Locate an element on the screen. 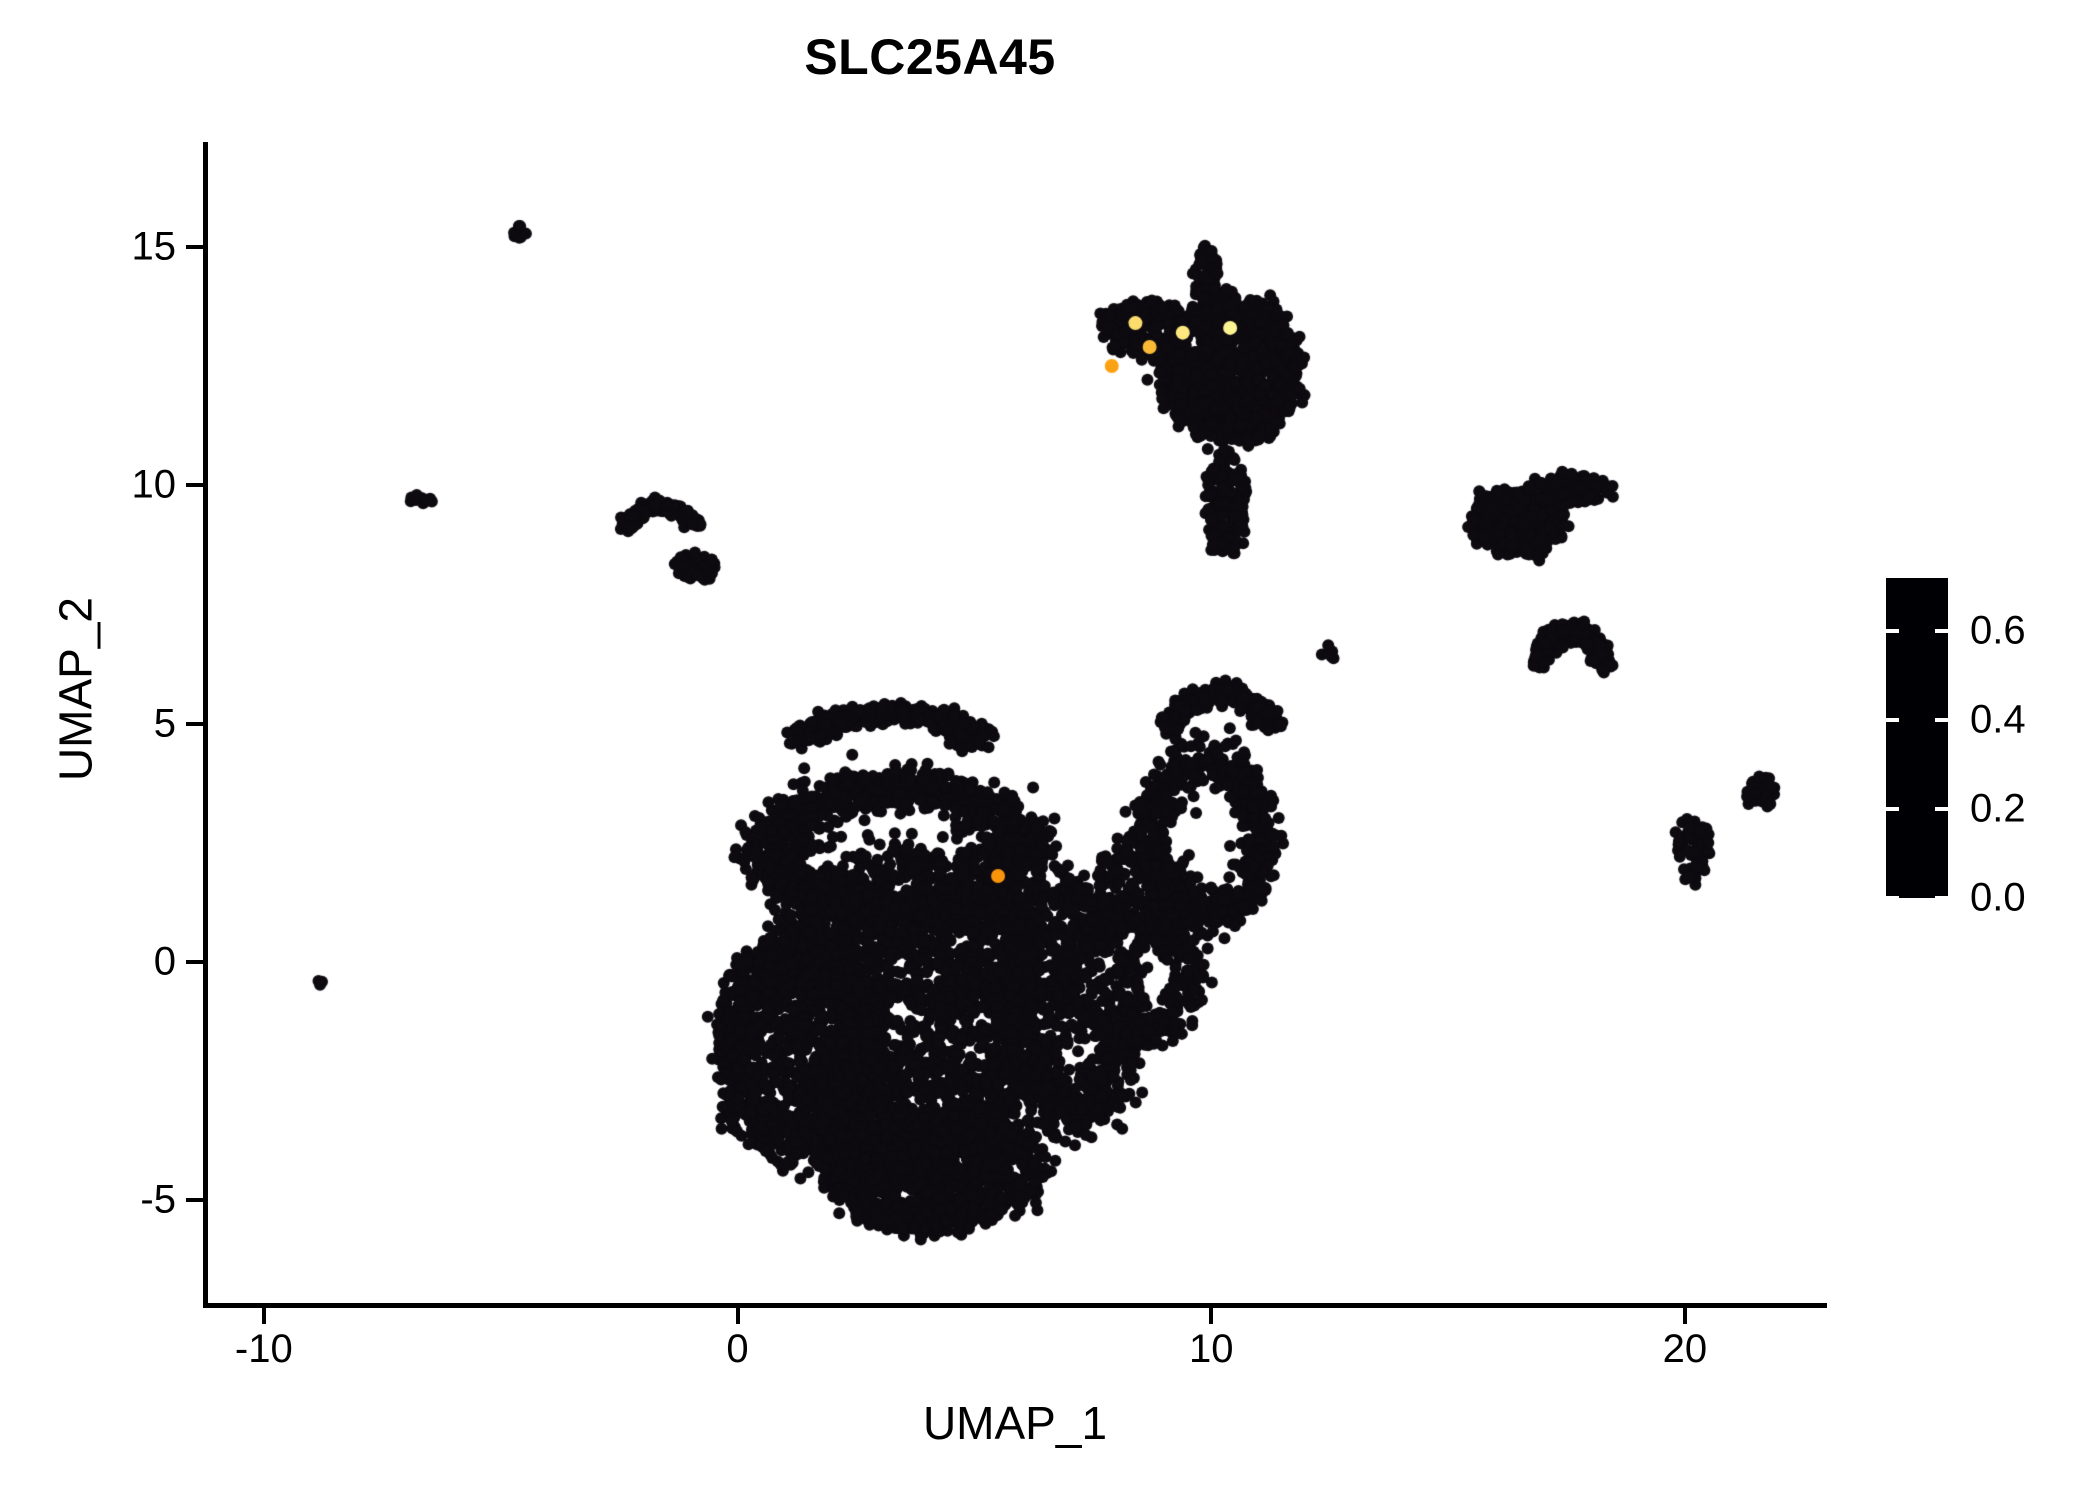 This screenshot has height=1500, width=2100. x-tick-label: 0 is located at coordinates (737, 1349).